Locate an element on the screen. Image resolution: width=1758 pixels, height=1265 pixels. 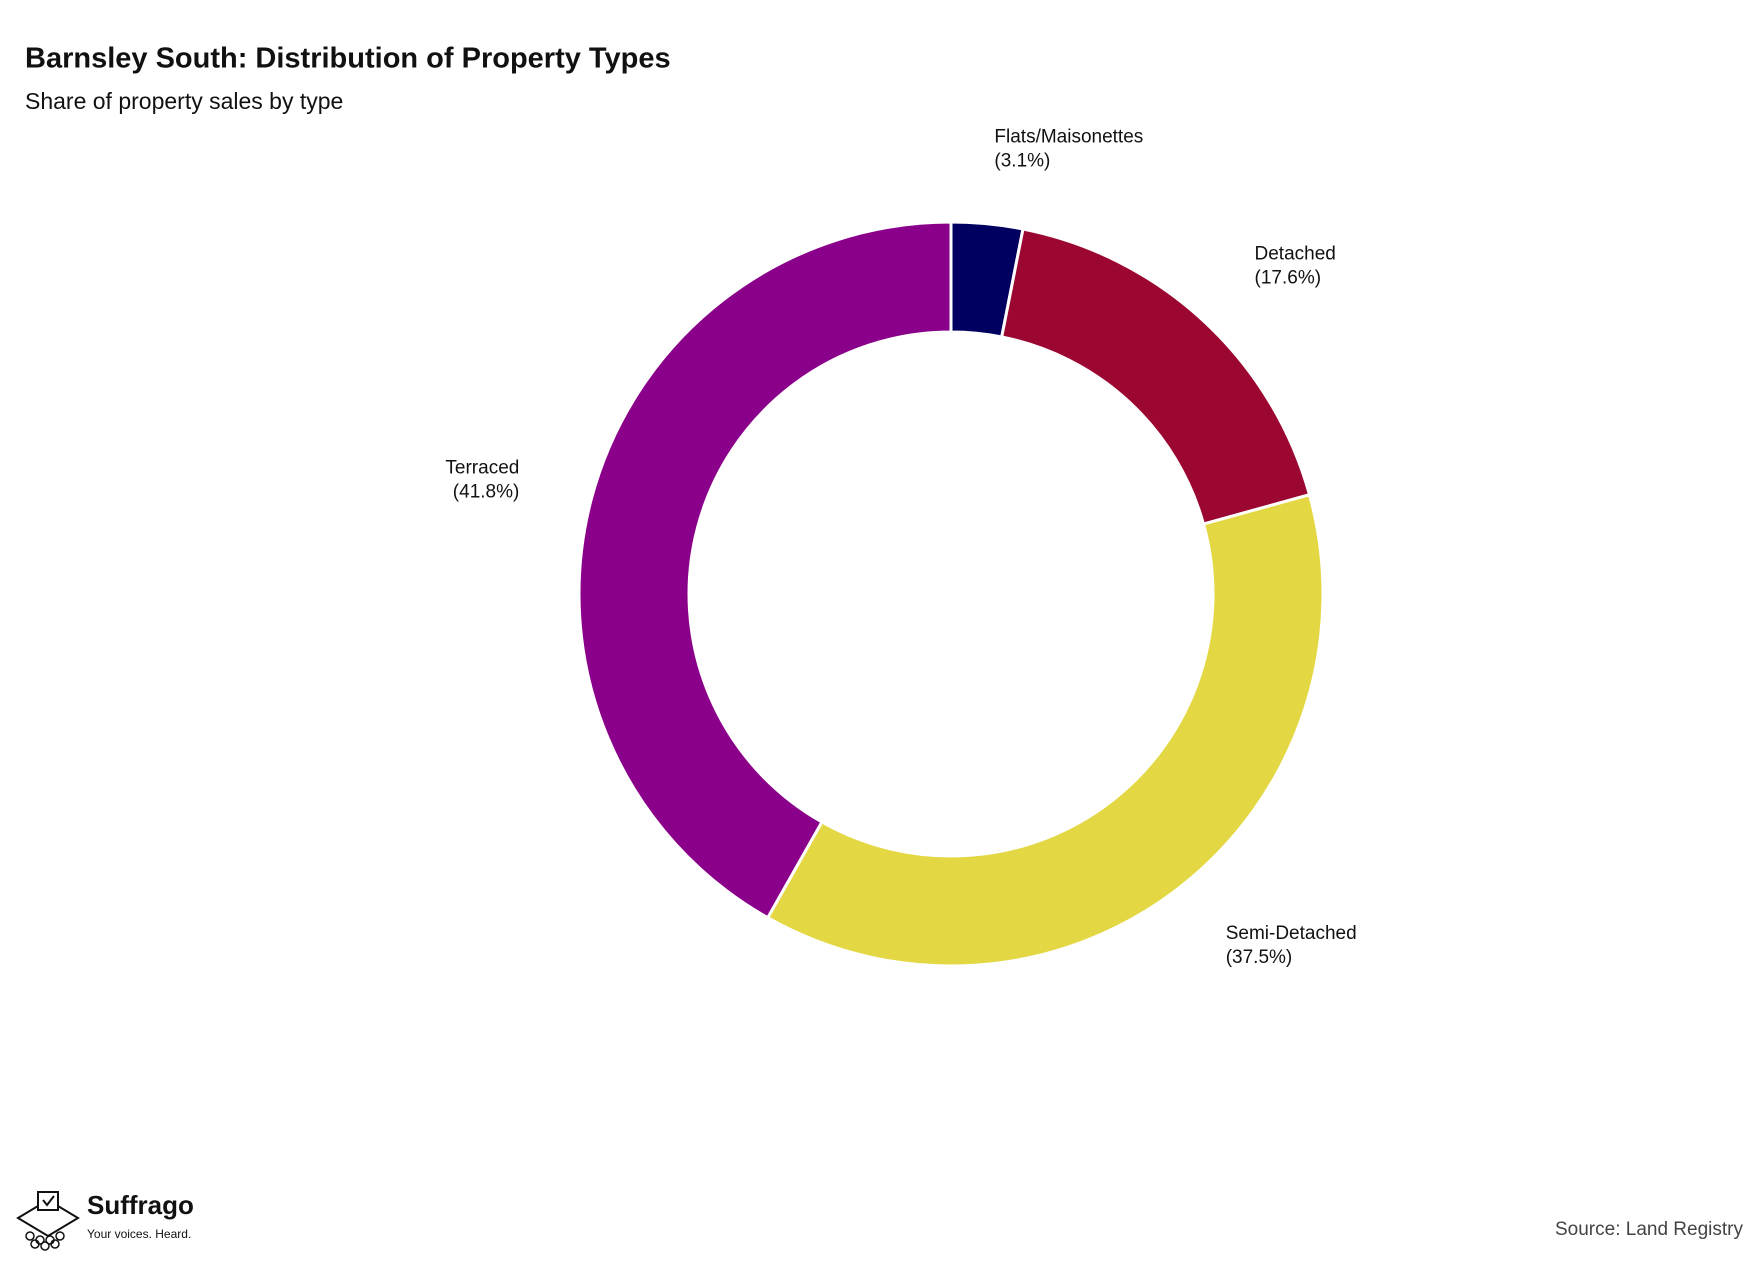
slice-label: Terraced is located at coordinates (482, 467).